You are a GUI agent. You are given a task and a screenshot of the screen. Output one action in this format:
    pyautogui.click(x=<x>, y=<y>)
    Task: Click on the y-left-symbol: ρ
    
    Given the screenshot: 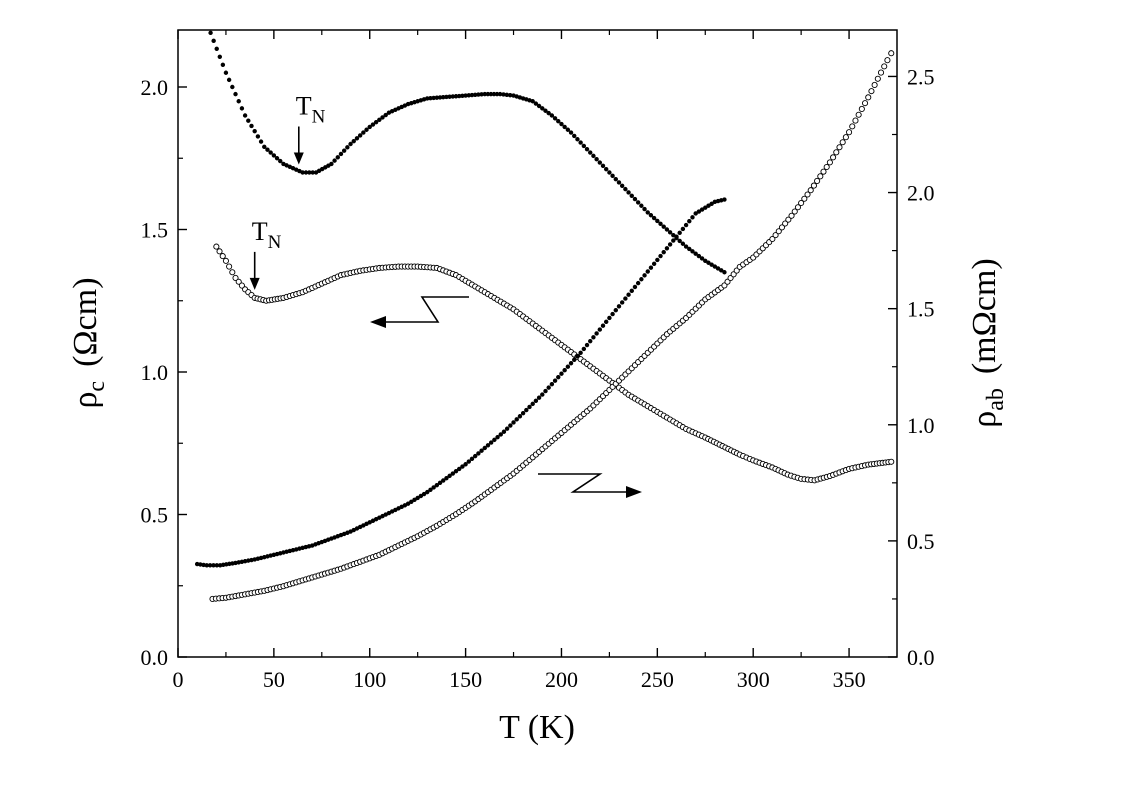 What is the action you would take?
    pyautogui.click(x=85, y=400)
    